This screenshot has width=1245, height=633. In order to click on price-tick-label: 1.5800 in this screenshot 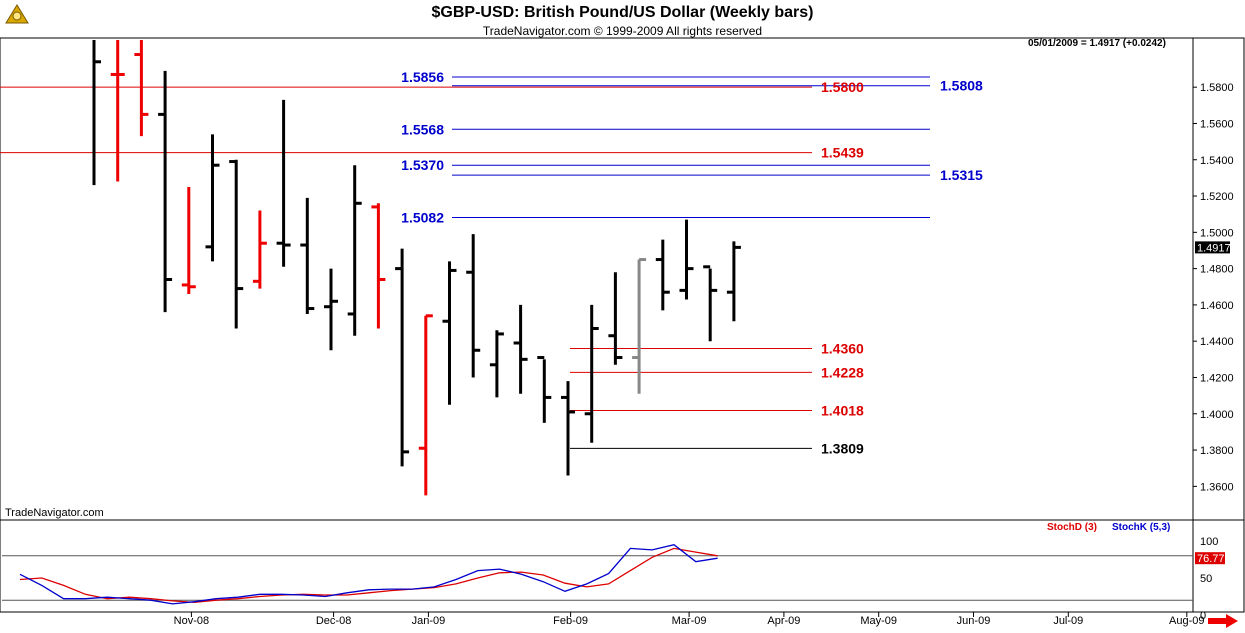, I will do `click(1217, 88)`.